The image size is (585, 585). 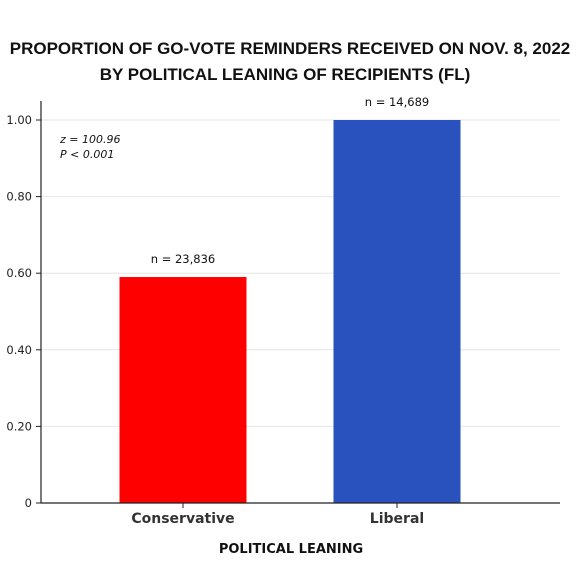 I want to click on z-statistic-annotation: z = 100.96, so click(x=89, y=139).